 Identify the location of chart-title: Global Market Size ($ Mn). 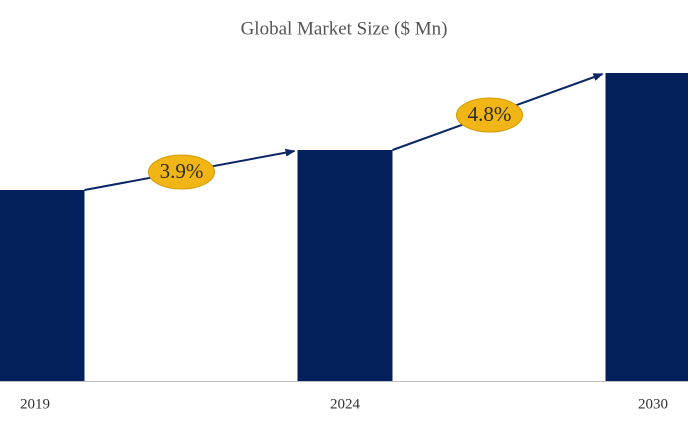
(344, 28).